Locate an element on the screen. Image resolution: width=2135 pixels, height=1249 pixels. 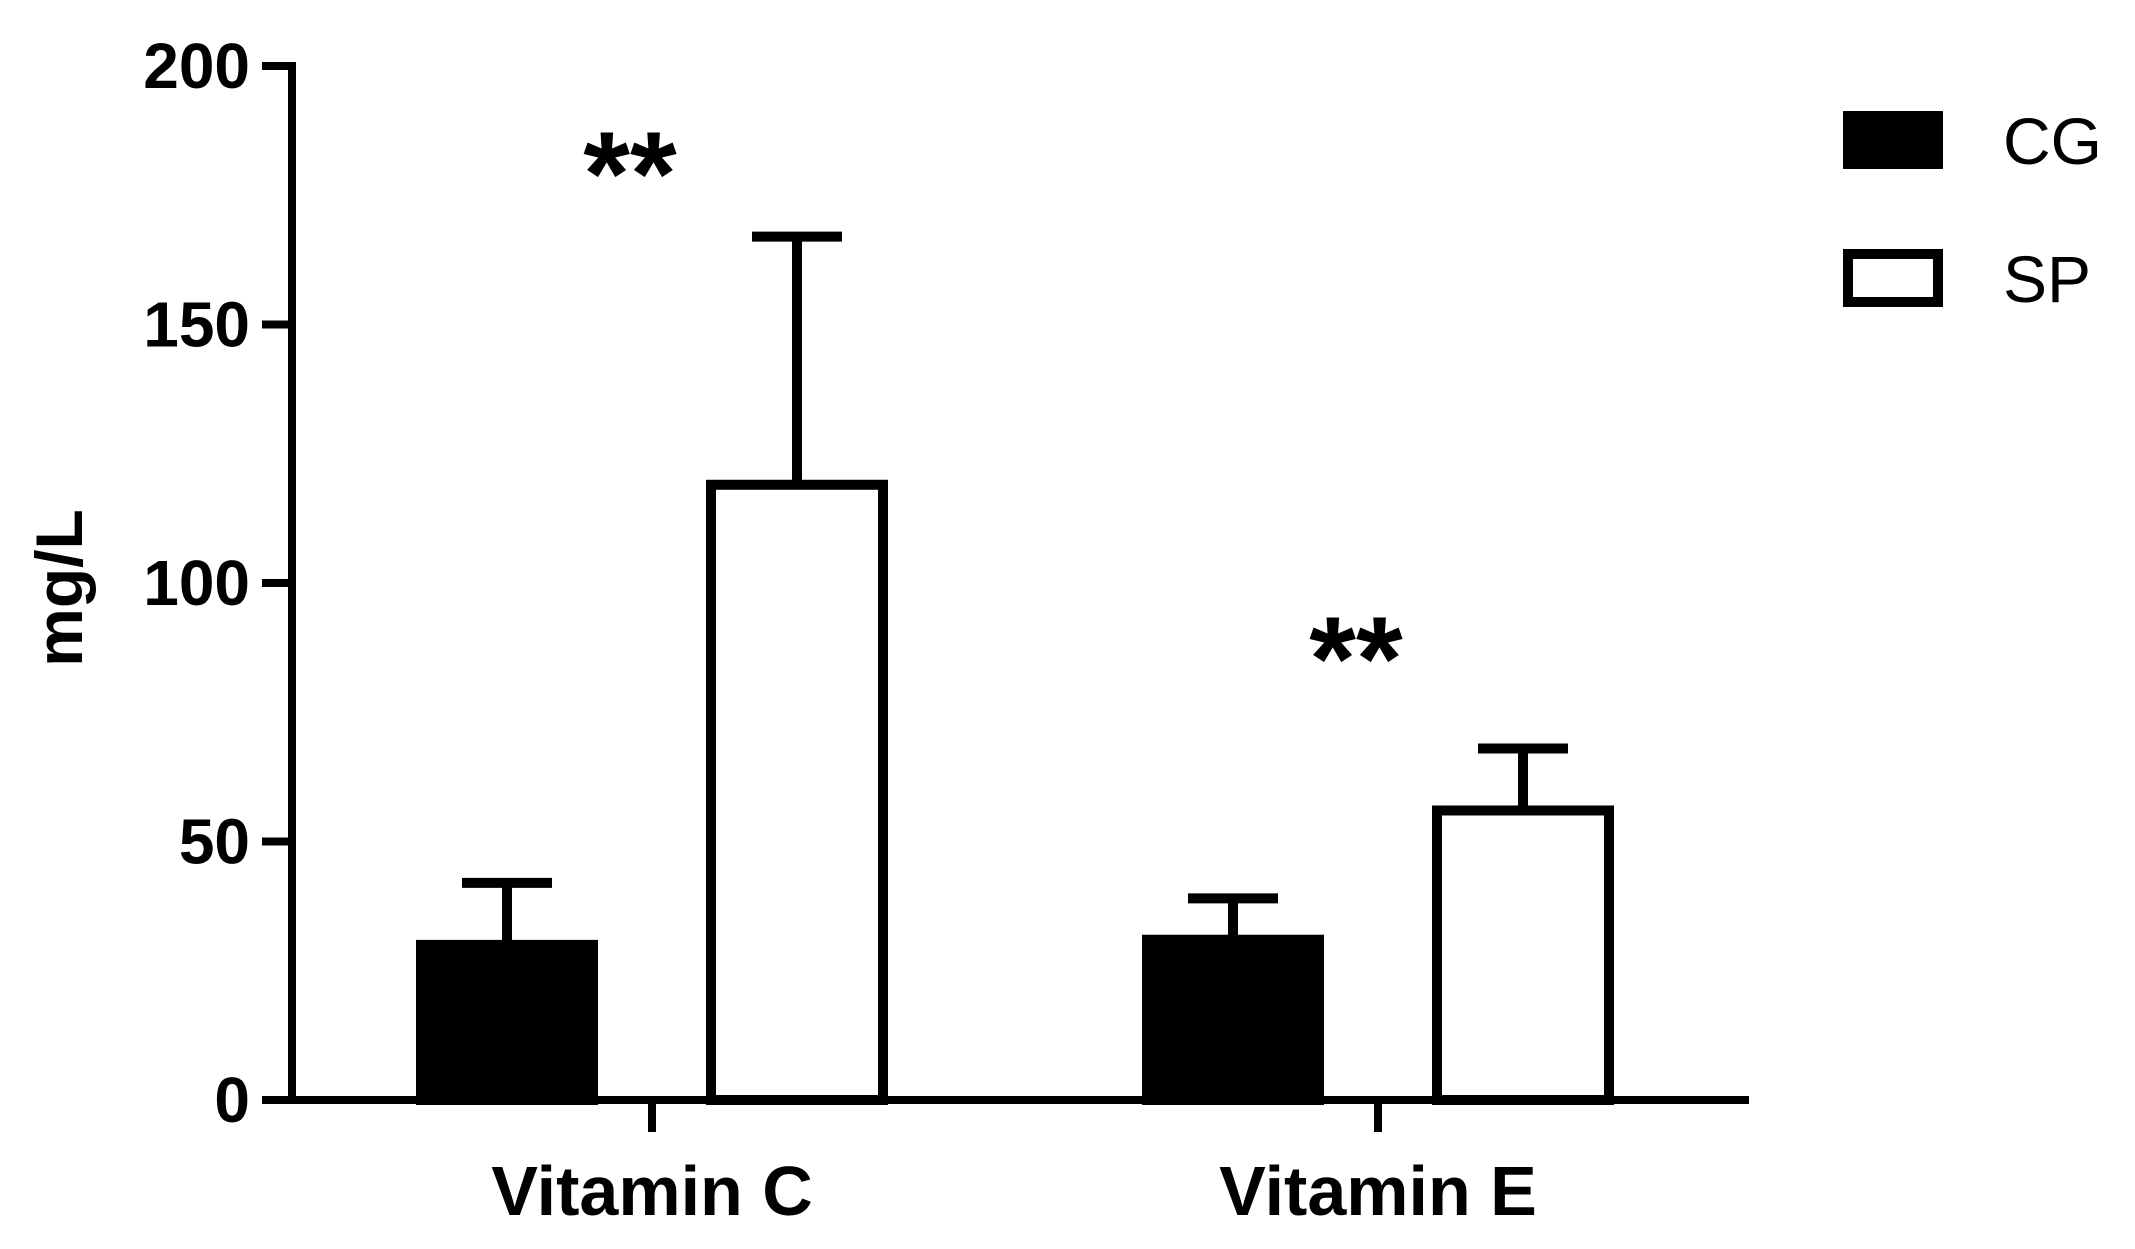
y-tick-label-200: 200 is located at coordinates (196, 66).